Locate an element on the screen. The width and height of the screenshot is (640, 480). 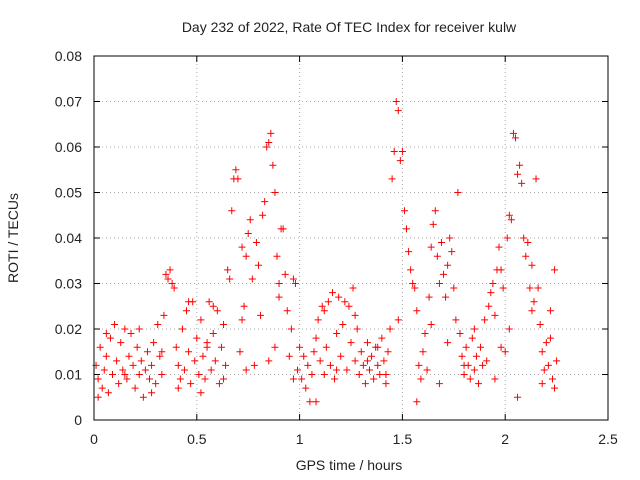
y-tick-label: 0.04 is located at coordinates (68, 238).